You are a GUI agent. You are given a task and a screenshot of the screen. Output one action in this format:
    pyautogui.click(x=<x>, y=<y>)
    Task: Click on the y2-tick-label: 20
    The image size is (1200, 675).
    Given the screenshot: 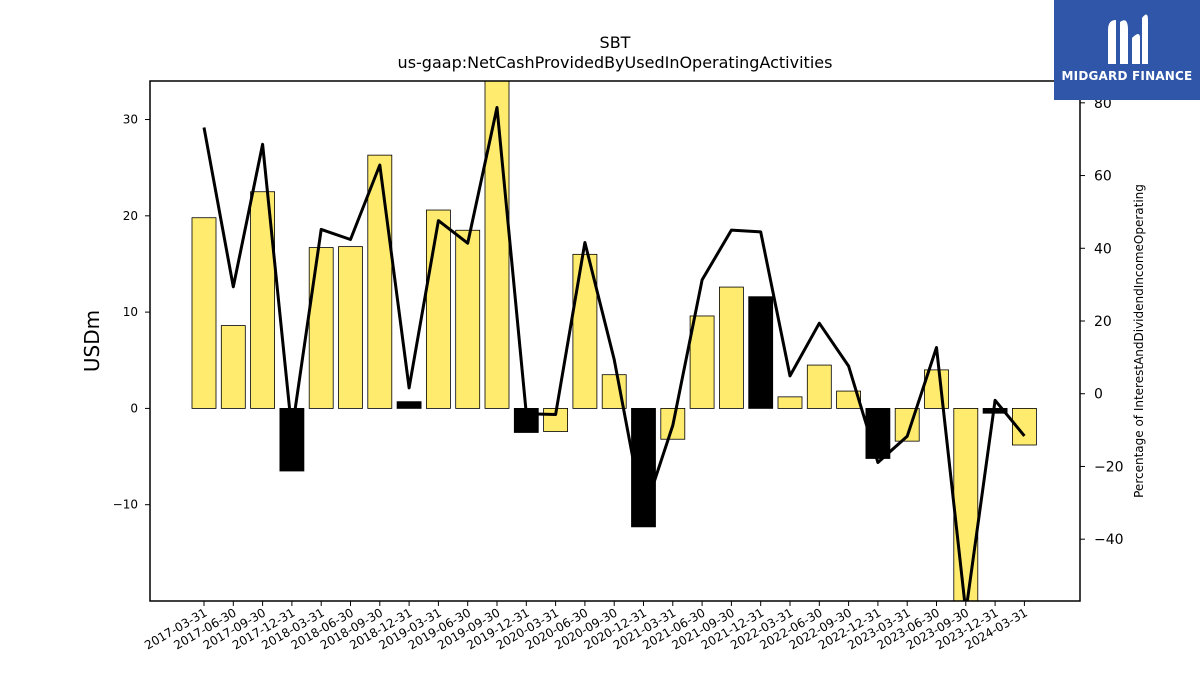 What is the action you would take?
    pyautogui.click(x=1103, y=322)
    